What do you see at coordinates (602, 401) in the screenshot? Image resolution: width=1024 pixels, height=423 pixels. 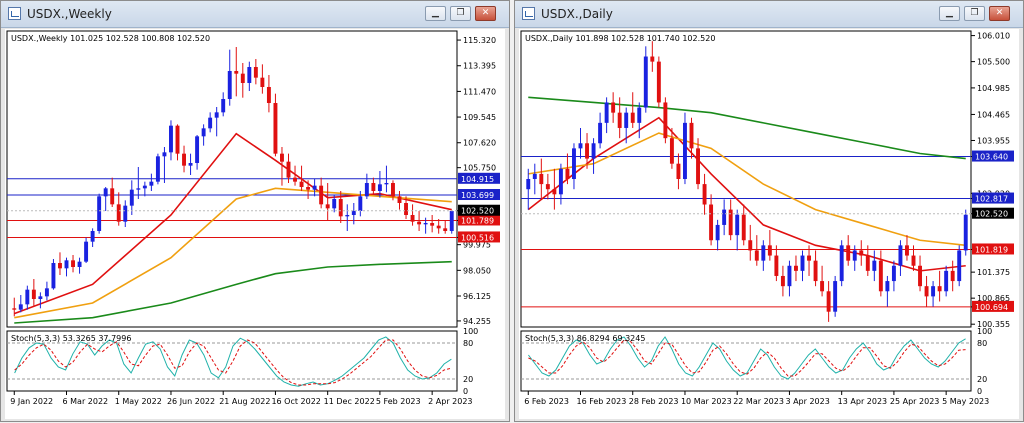 I see `time-tick-label: 16 Feb 2023` at bounding box center [602, 401].